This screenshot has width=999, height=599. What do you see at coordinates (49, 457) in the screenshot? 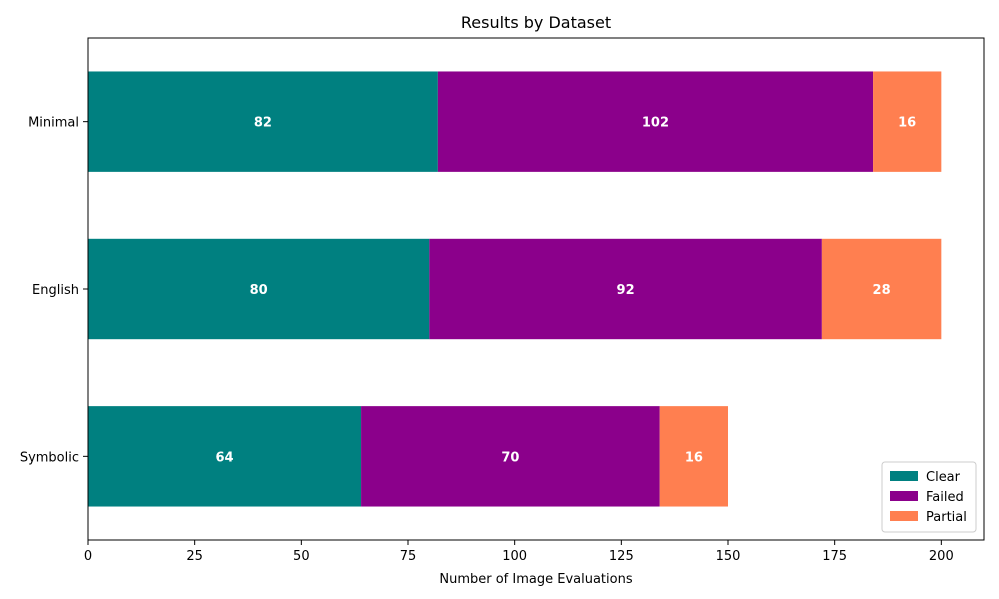
I see `y-tick-label-symbolic: Symbolic` at bounding box center [49, 457].